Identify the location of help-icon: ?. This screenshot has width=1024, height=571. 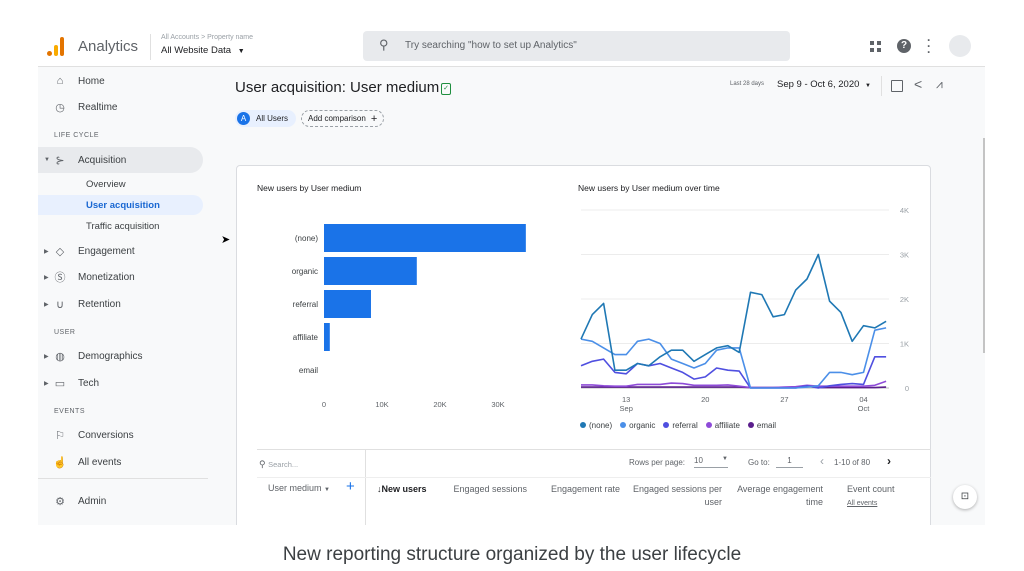
(904, 46).